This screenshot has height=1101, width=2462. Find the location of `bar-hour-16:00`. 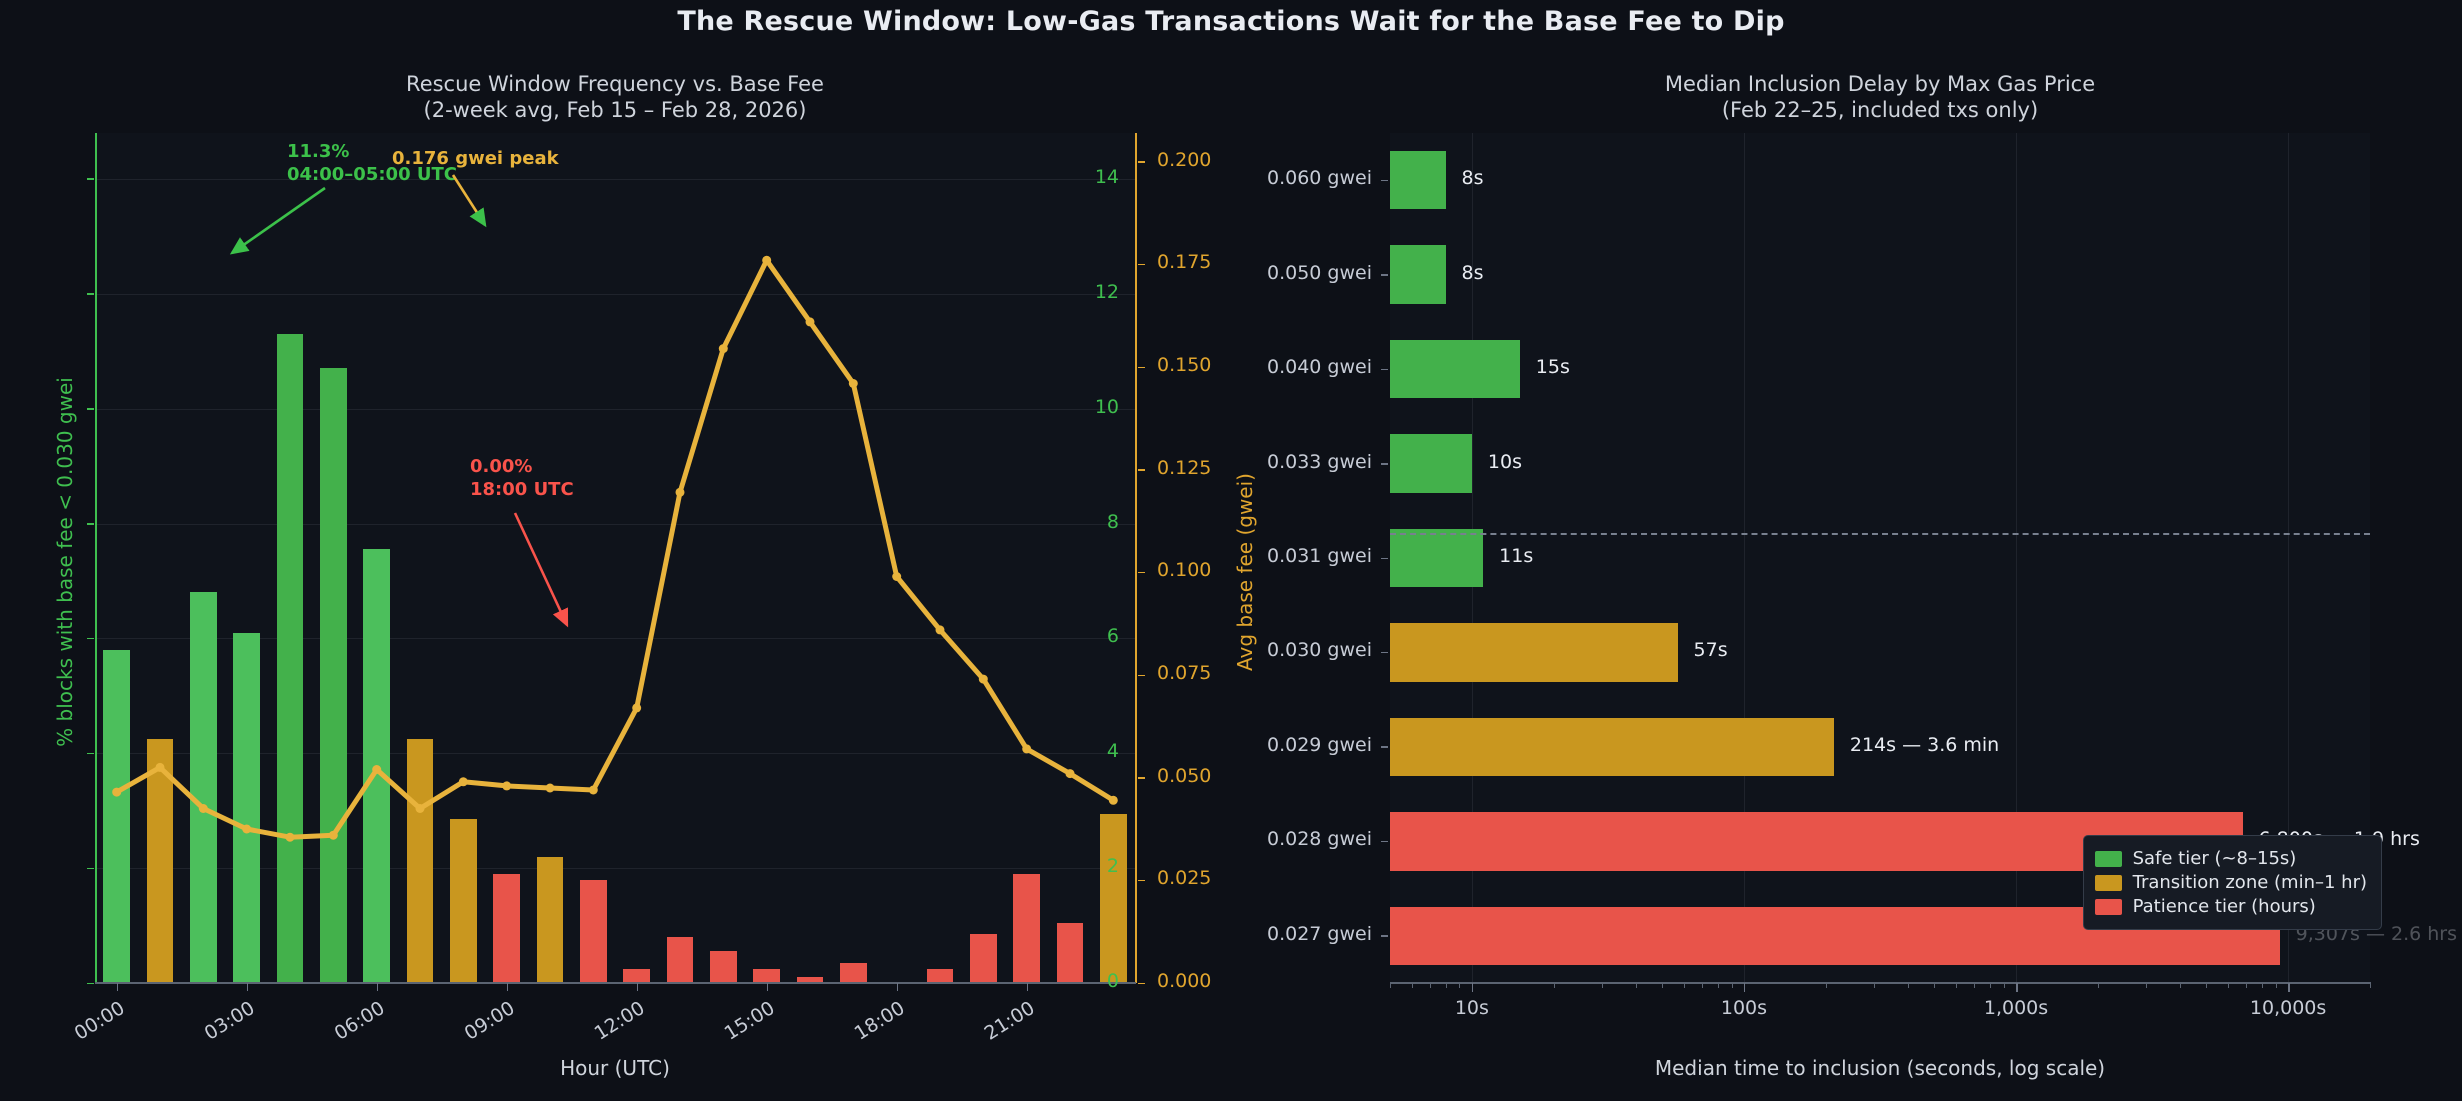

bar-hour-16:00 is located at coordinates (810, 980).